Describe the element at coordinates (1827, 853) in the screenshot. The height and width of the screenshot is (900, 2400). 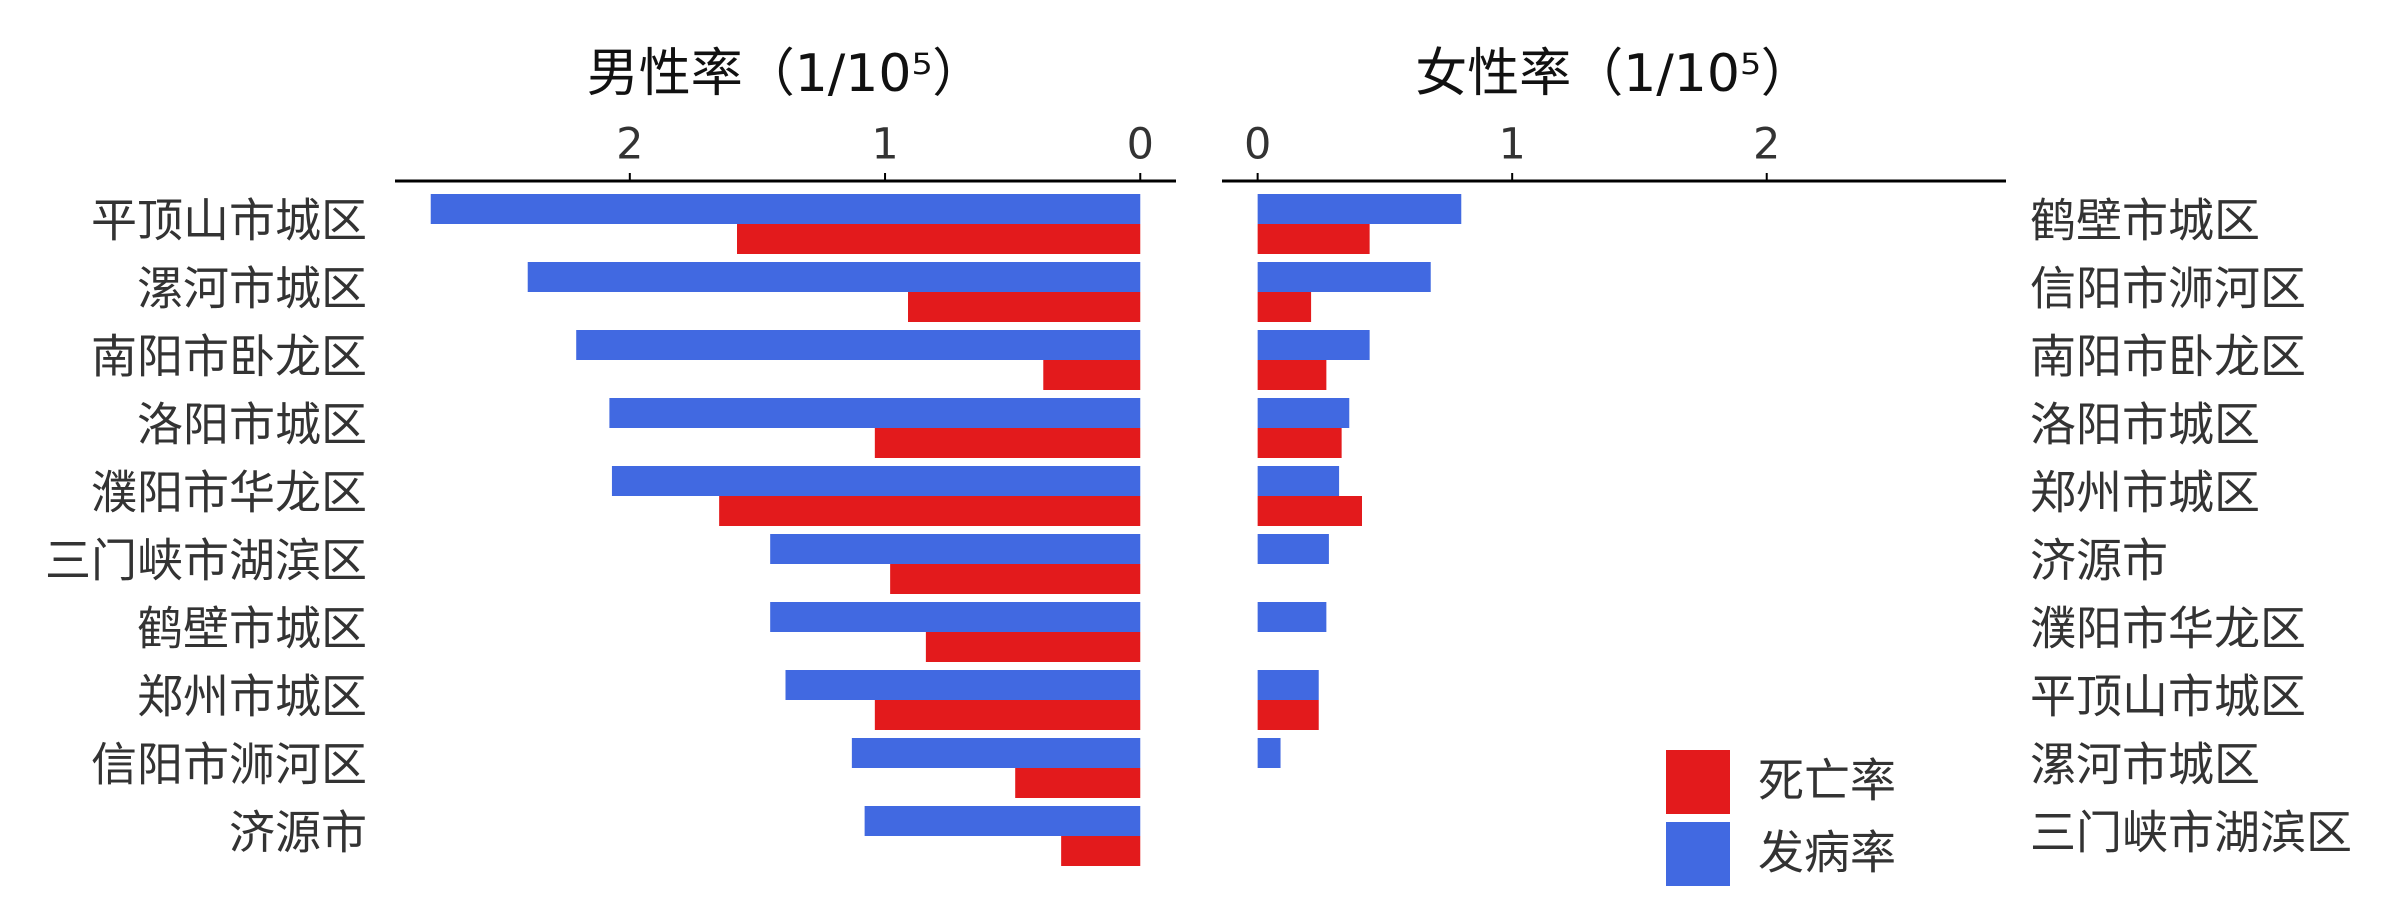
I see `legend-label: 发病率` at that location.